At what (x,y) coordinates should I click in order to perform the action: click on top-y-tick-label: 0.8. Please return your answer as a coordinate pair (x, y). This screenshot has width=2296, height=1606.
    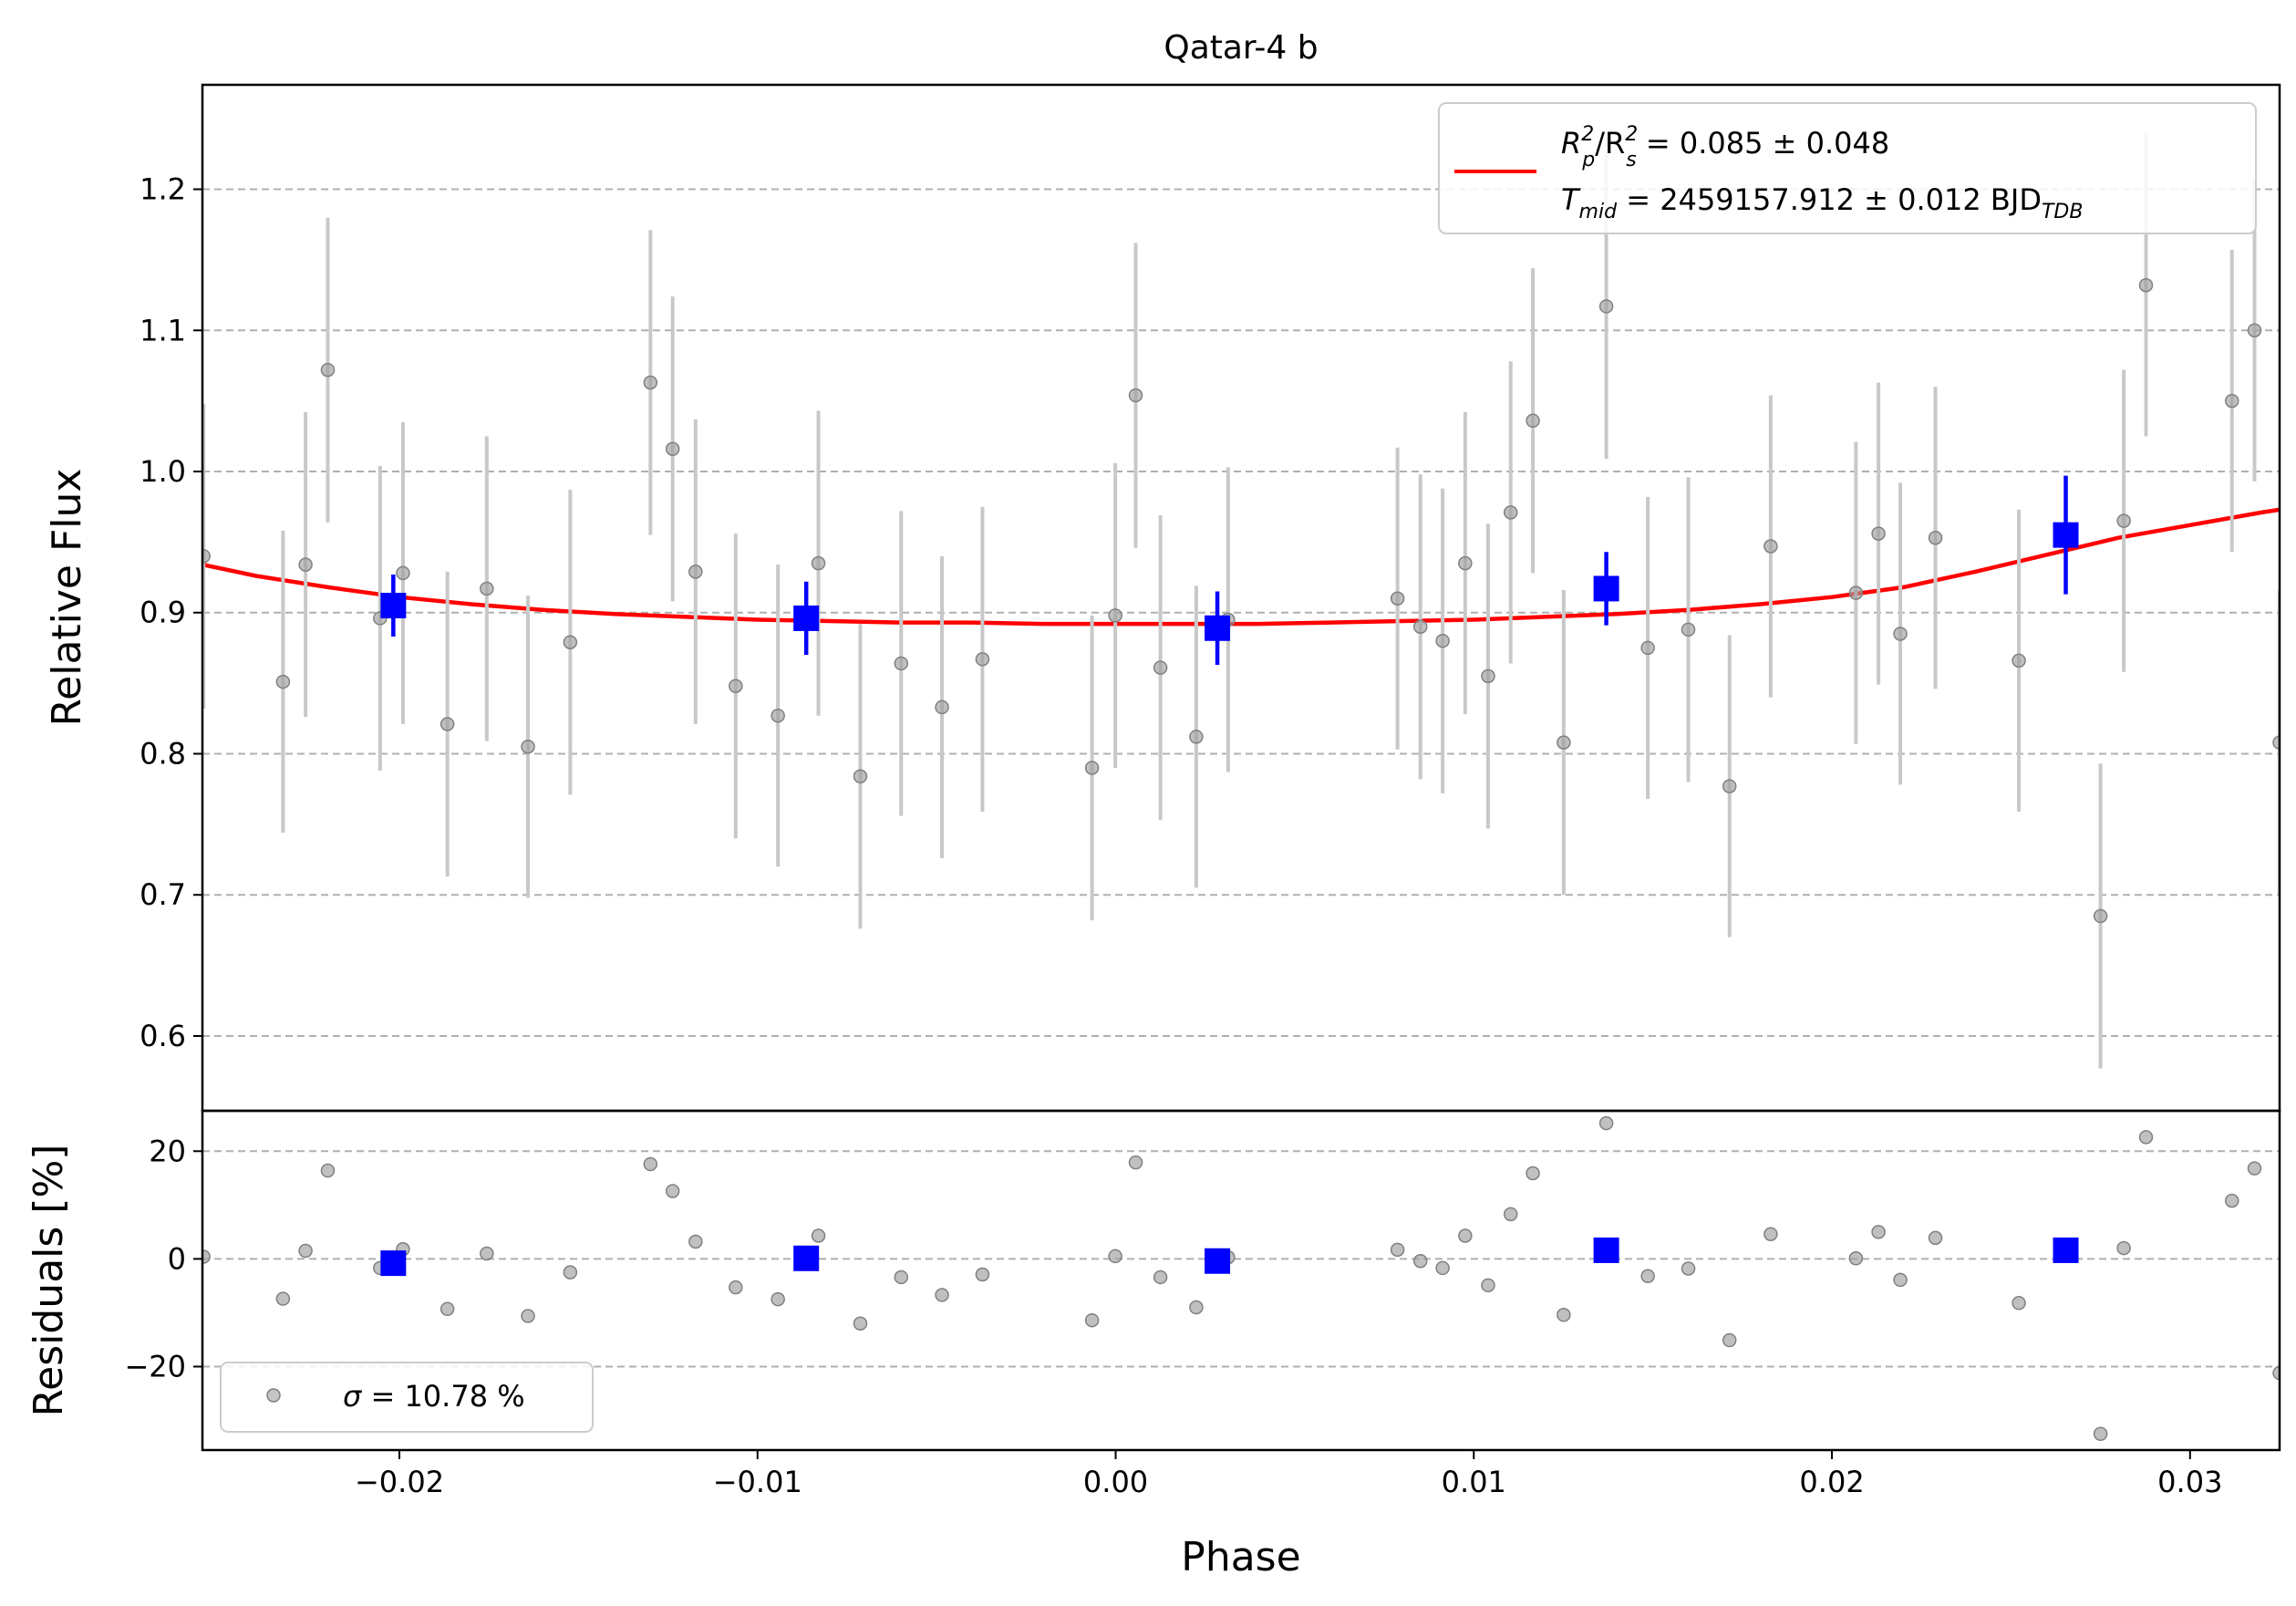
    Looking at the image, I should click on (163, 753).